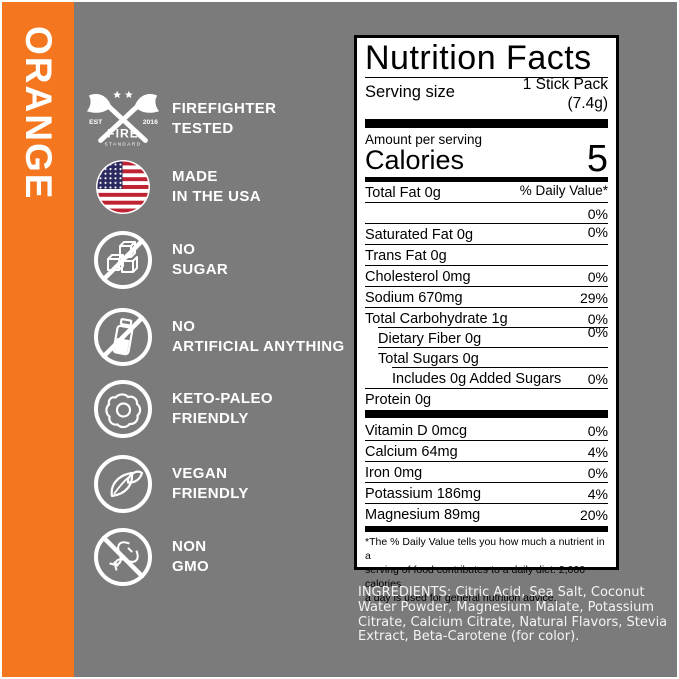 The image size is (679, 679). What do you see at coordinates (486, 214) in the screenshot?
I see `nutrition-row-total-fat-percent: 0%` at bounding box center [486, 214].